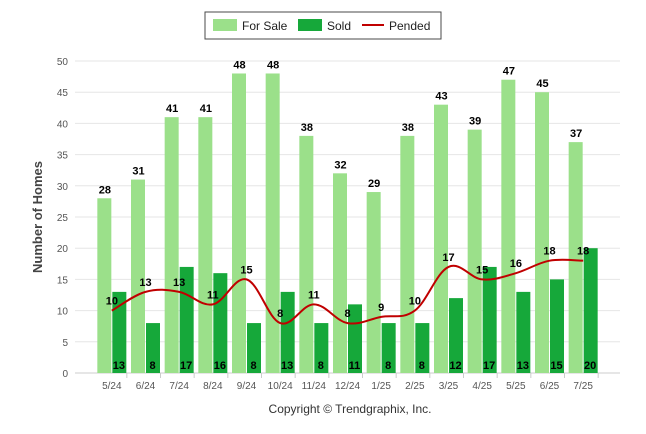  Describe the element at coordinates (409, 26) in the screenshot. I see `legend-label-pended: Pended` at that location.